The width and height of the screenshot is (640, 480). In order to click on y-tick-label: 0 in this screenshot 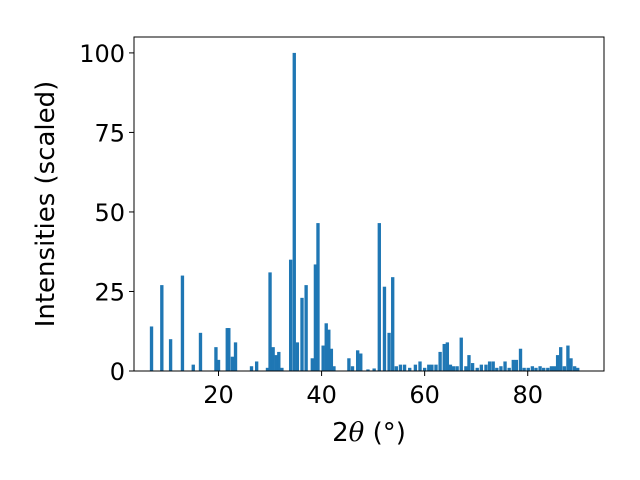, I will do `click(117, 372)`.